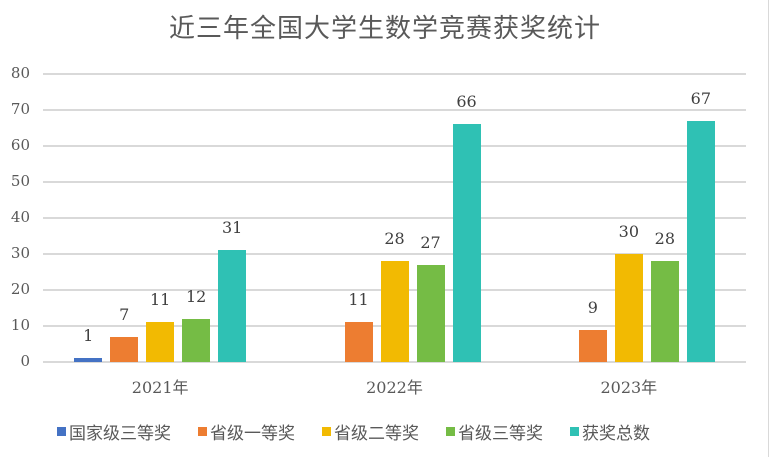 The width and height of the screenshot is (770, 457). Describe the element at coordinates (20, 289) in the screenshot. I see `y-tick-label: 20` at that location.